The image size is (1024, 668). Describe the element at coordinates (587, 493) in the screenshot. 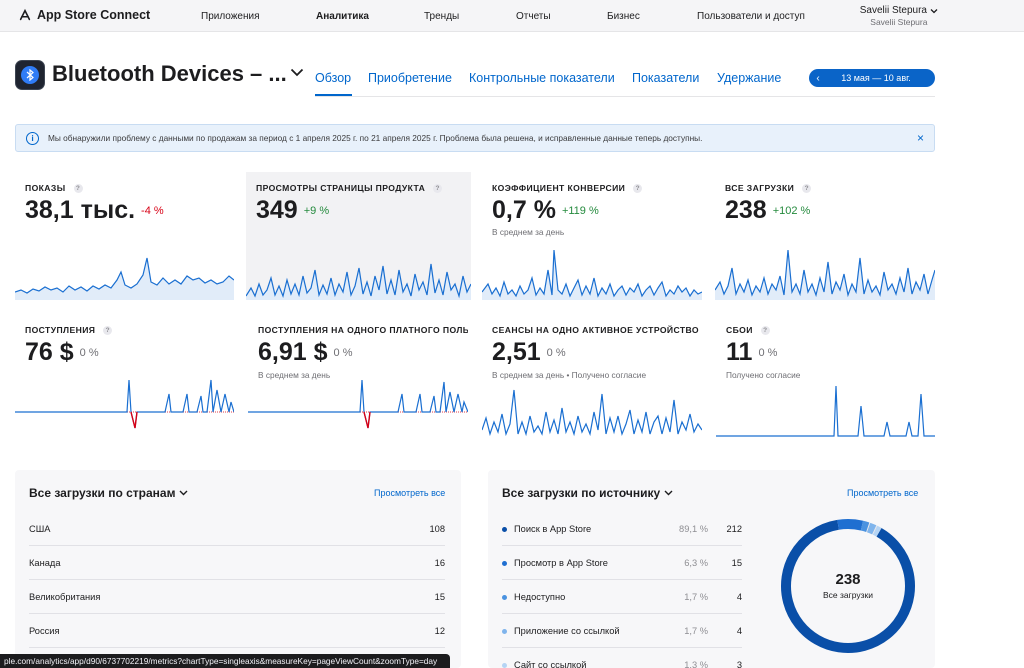

I see `panel-title-dropdown: Все загрузки по источнику` at that location.